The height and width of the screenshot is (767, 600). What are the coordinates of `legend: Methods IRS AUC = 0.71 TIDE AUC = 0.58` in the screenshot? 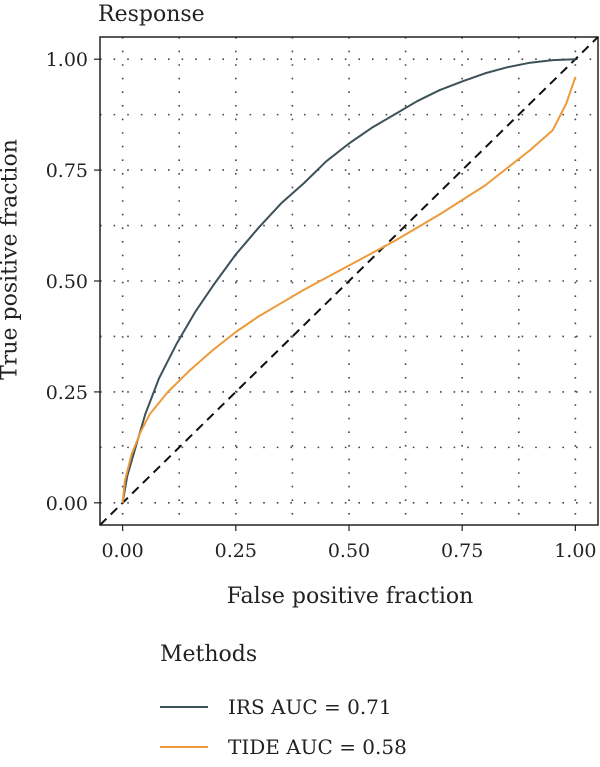 It's located at (283, 704).